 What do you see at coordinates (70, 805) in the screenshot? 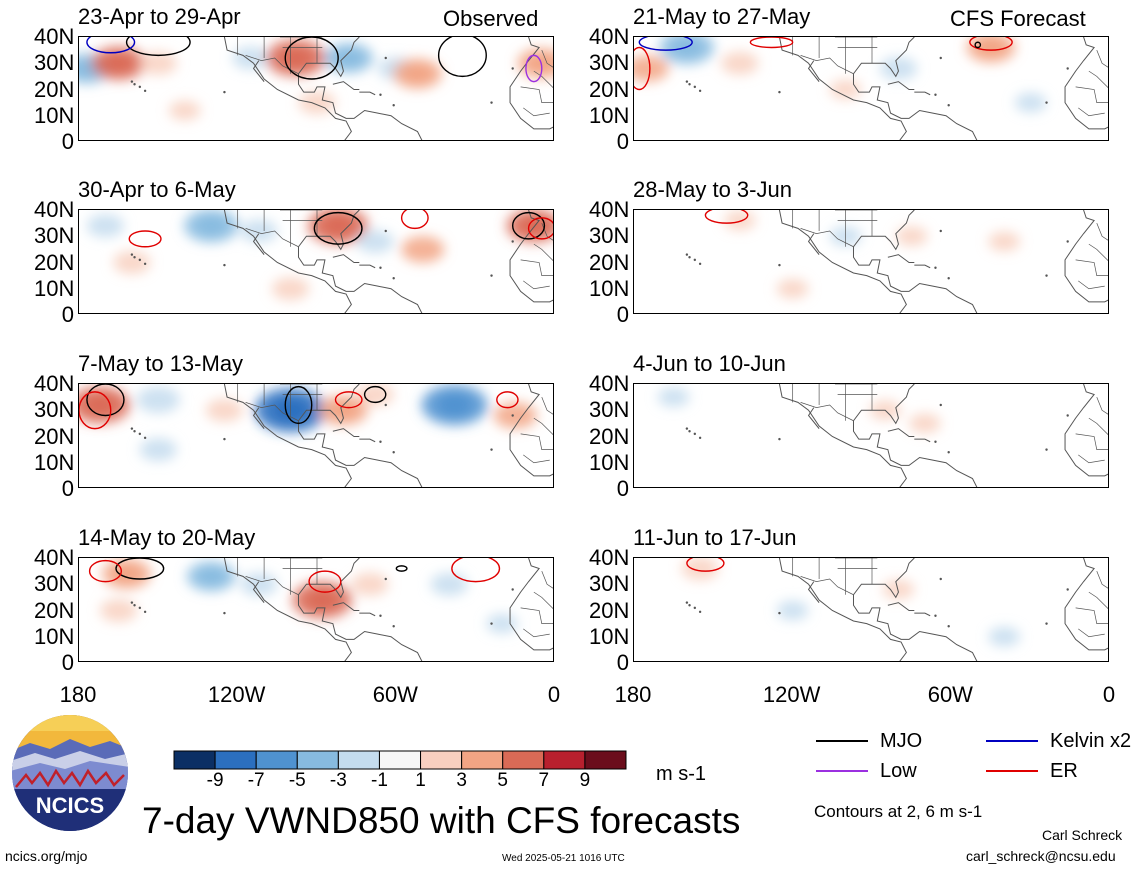
I see `logo-text: NCICS` at bounding box center [70, 805].